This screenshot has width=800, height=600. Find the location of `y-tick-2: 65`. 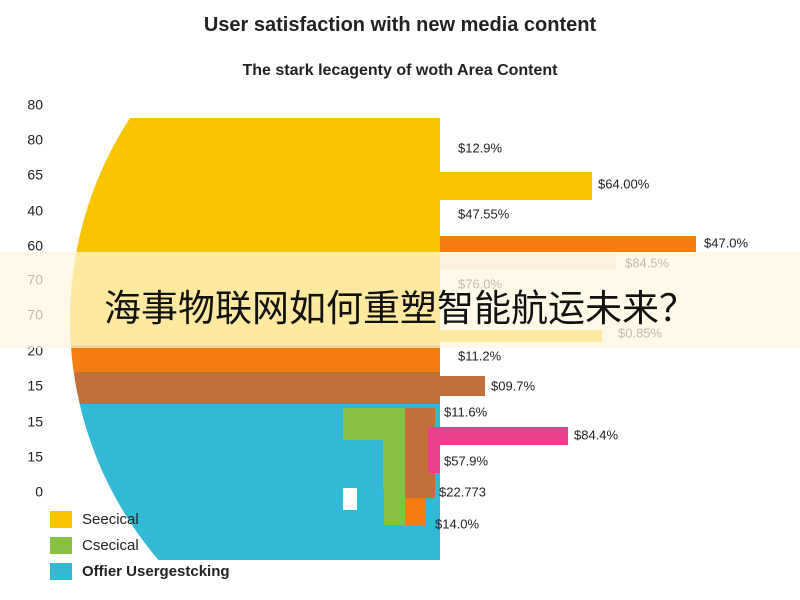

y-tick-2: 65 is located at coordinates (35, 175).